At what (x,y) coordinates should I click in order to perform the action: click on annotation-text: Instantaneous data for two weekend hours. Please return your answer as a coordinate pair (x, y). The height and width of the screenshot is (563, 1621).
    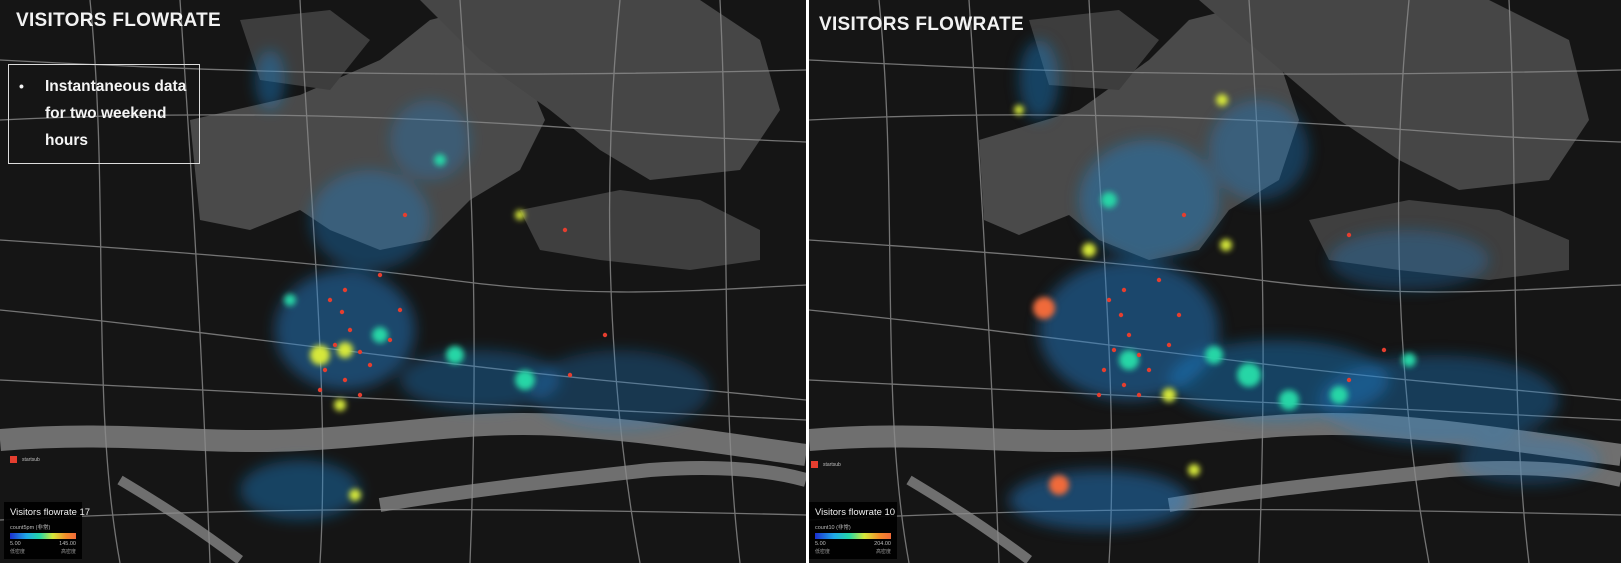
    Looking at the image, I should click on (116, 113).